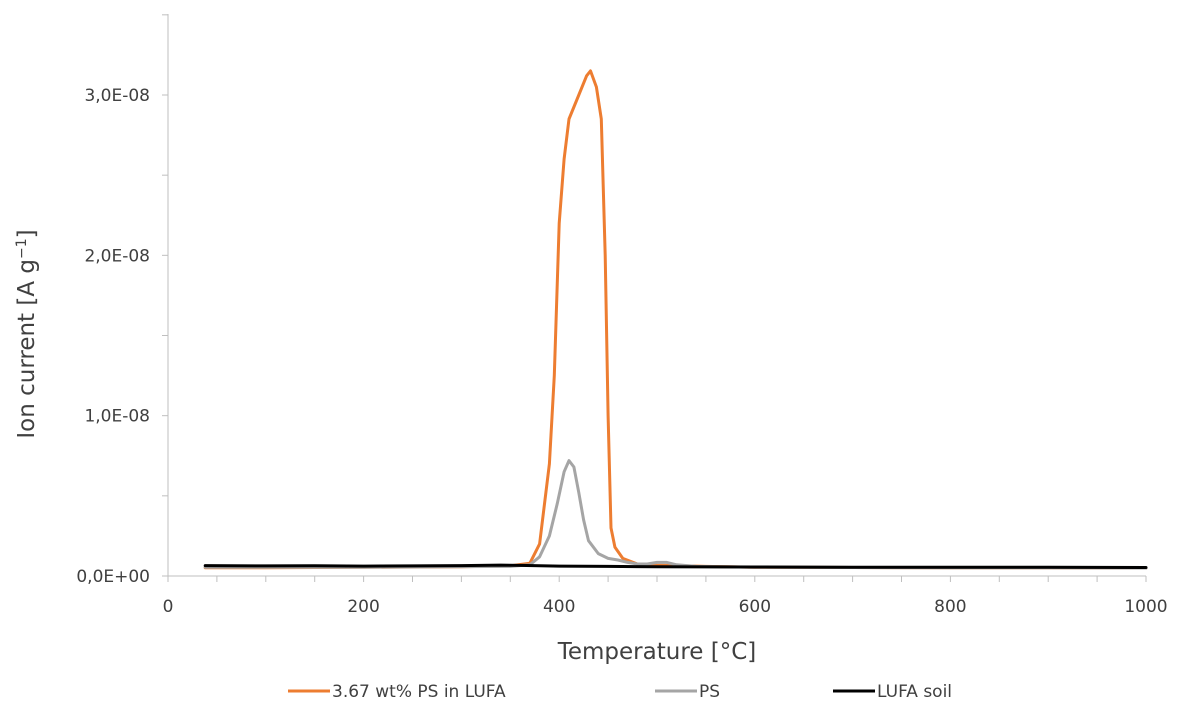 The width and height of the screenshot is (1178, 706). I want to click on x-tick-labels: 0 200 400 600 800 1000, so click(665, 607).